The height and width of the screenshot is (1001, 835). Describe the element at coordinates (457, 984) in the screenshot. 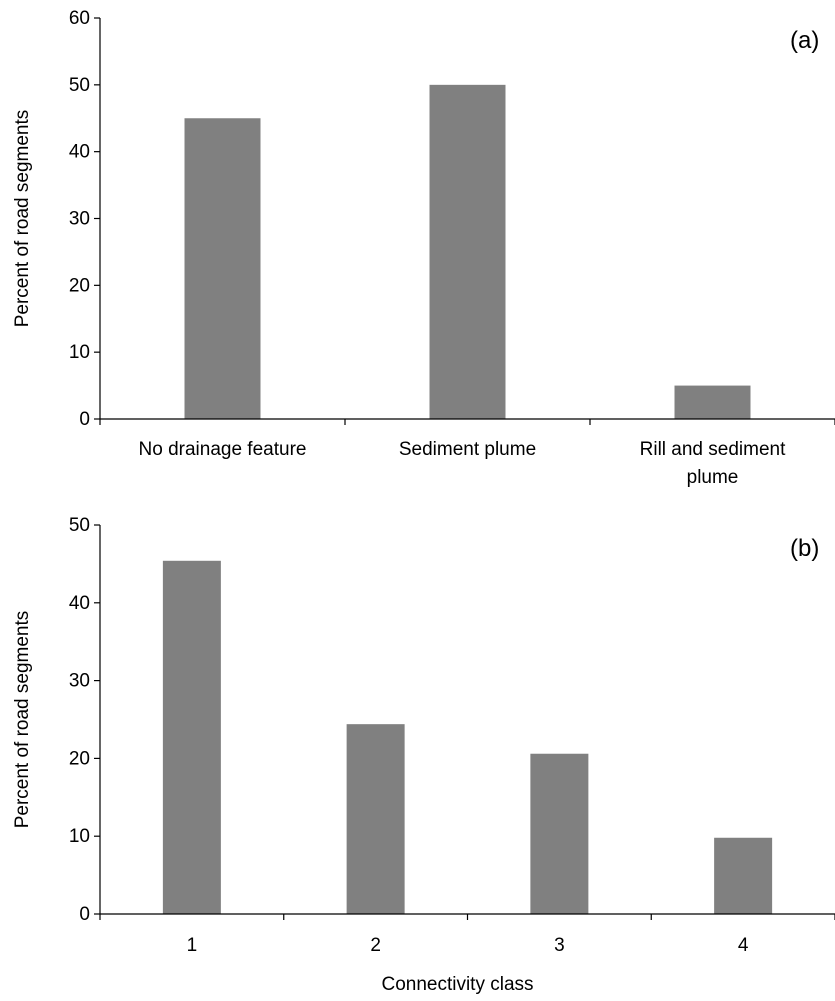

I see `x-axis-title: Connectivity class` at that location.